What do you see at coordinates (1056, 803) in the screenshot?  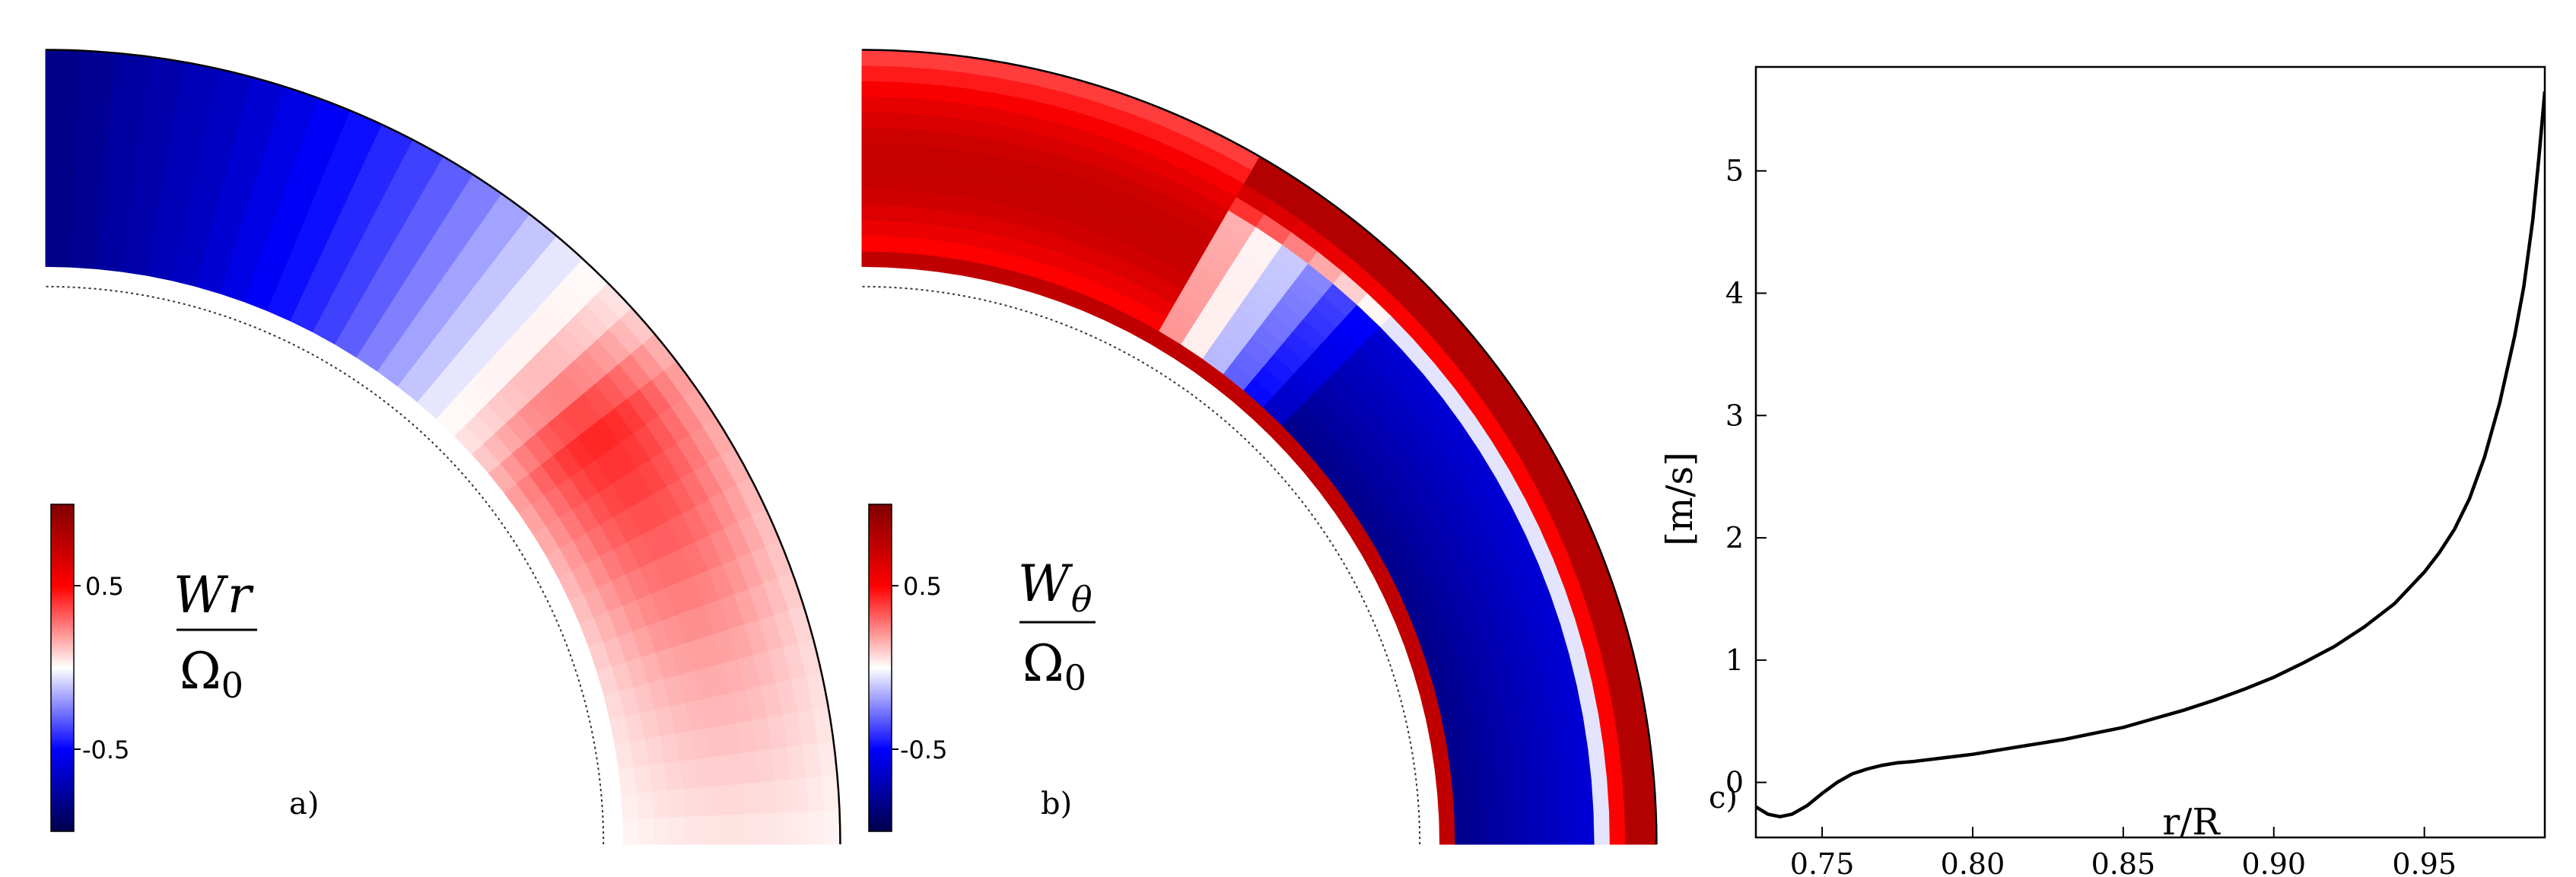 I see `panel-b-letter: b)` at bounding box center [1056, 803].